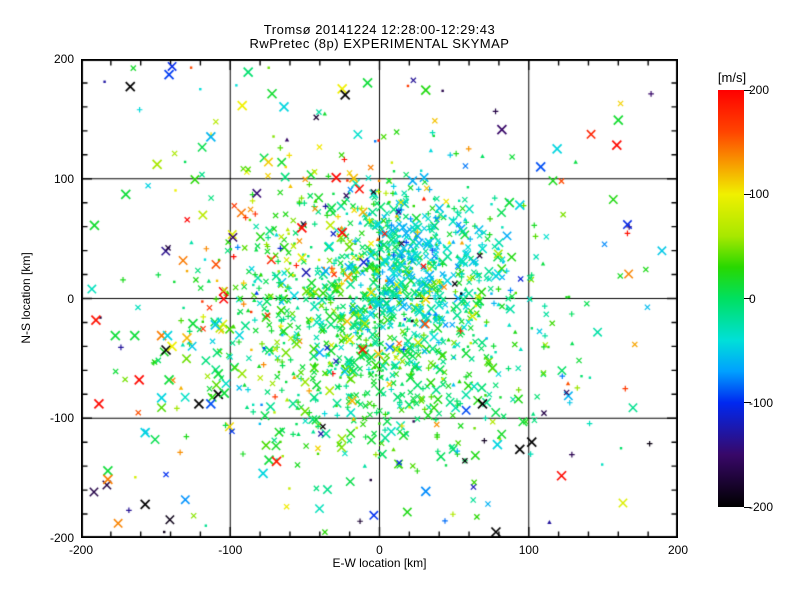 This screenshot has height=600, width=800. Describe the element at coordinates (678, 550) in the screenshot. I see `x-tick-label: 200` at that location.